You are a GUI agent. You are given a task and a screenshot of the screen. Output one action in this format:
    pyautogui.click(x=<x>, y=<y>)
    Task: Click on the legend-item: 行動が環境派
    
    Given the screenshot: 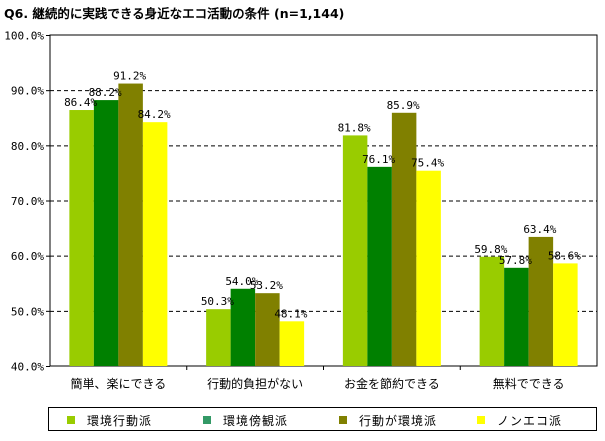 What is the action you would take?
    pyautogui.click(x=388, y=420)
    